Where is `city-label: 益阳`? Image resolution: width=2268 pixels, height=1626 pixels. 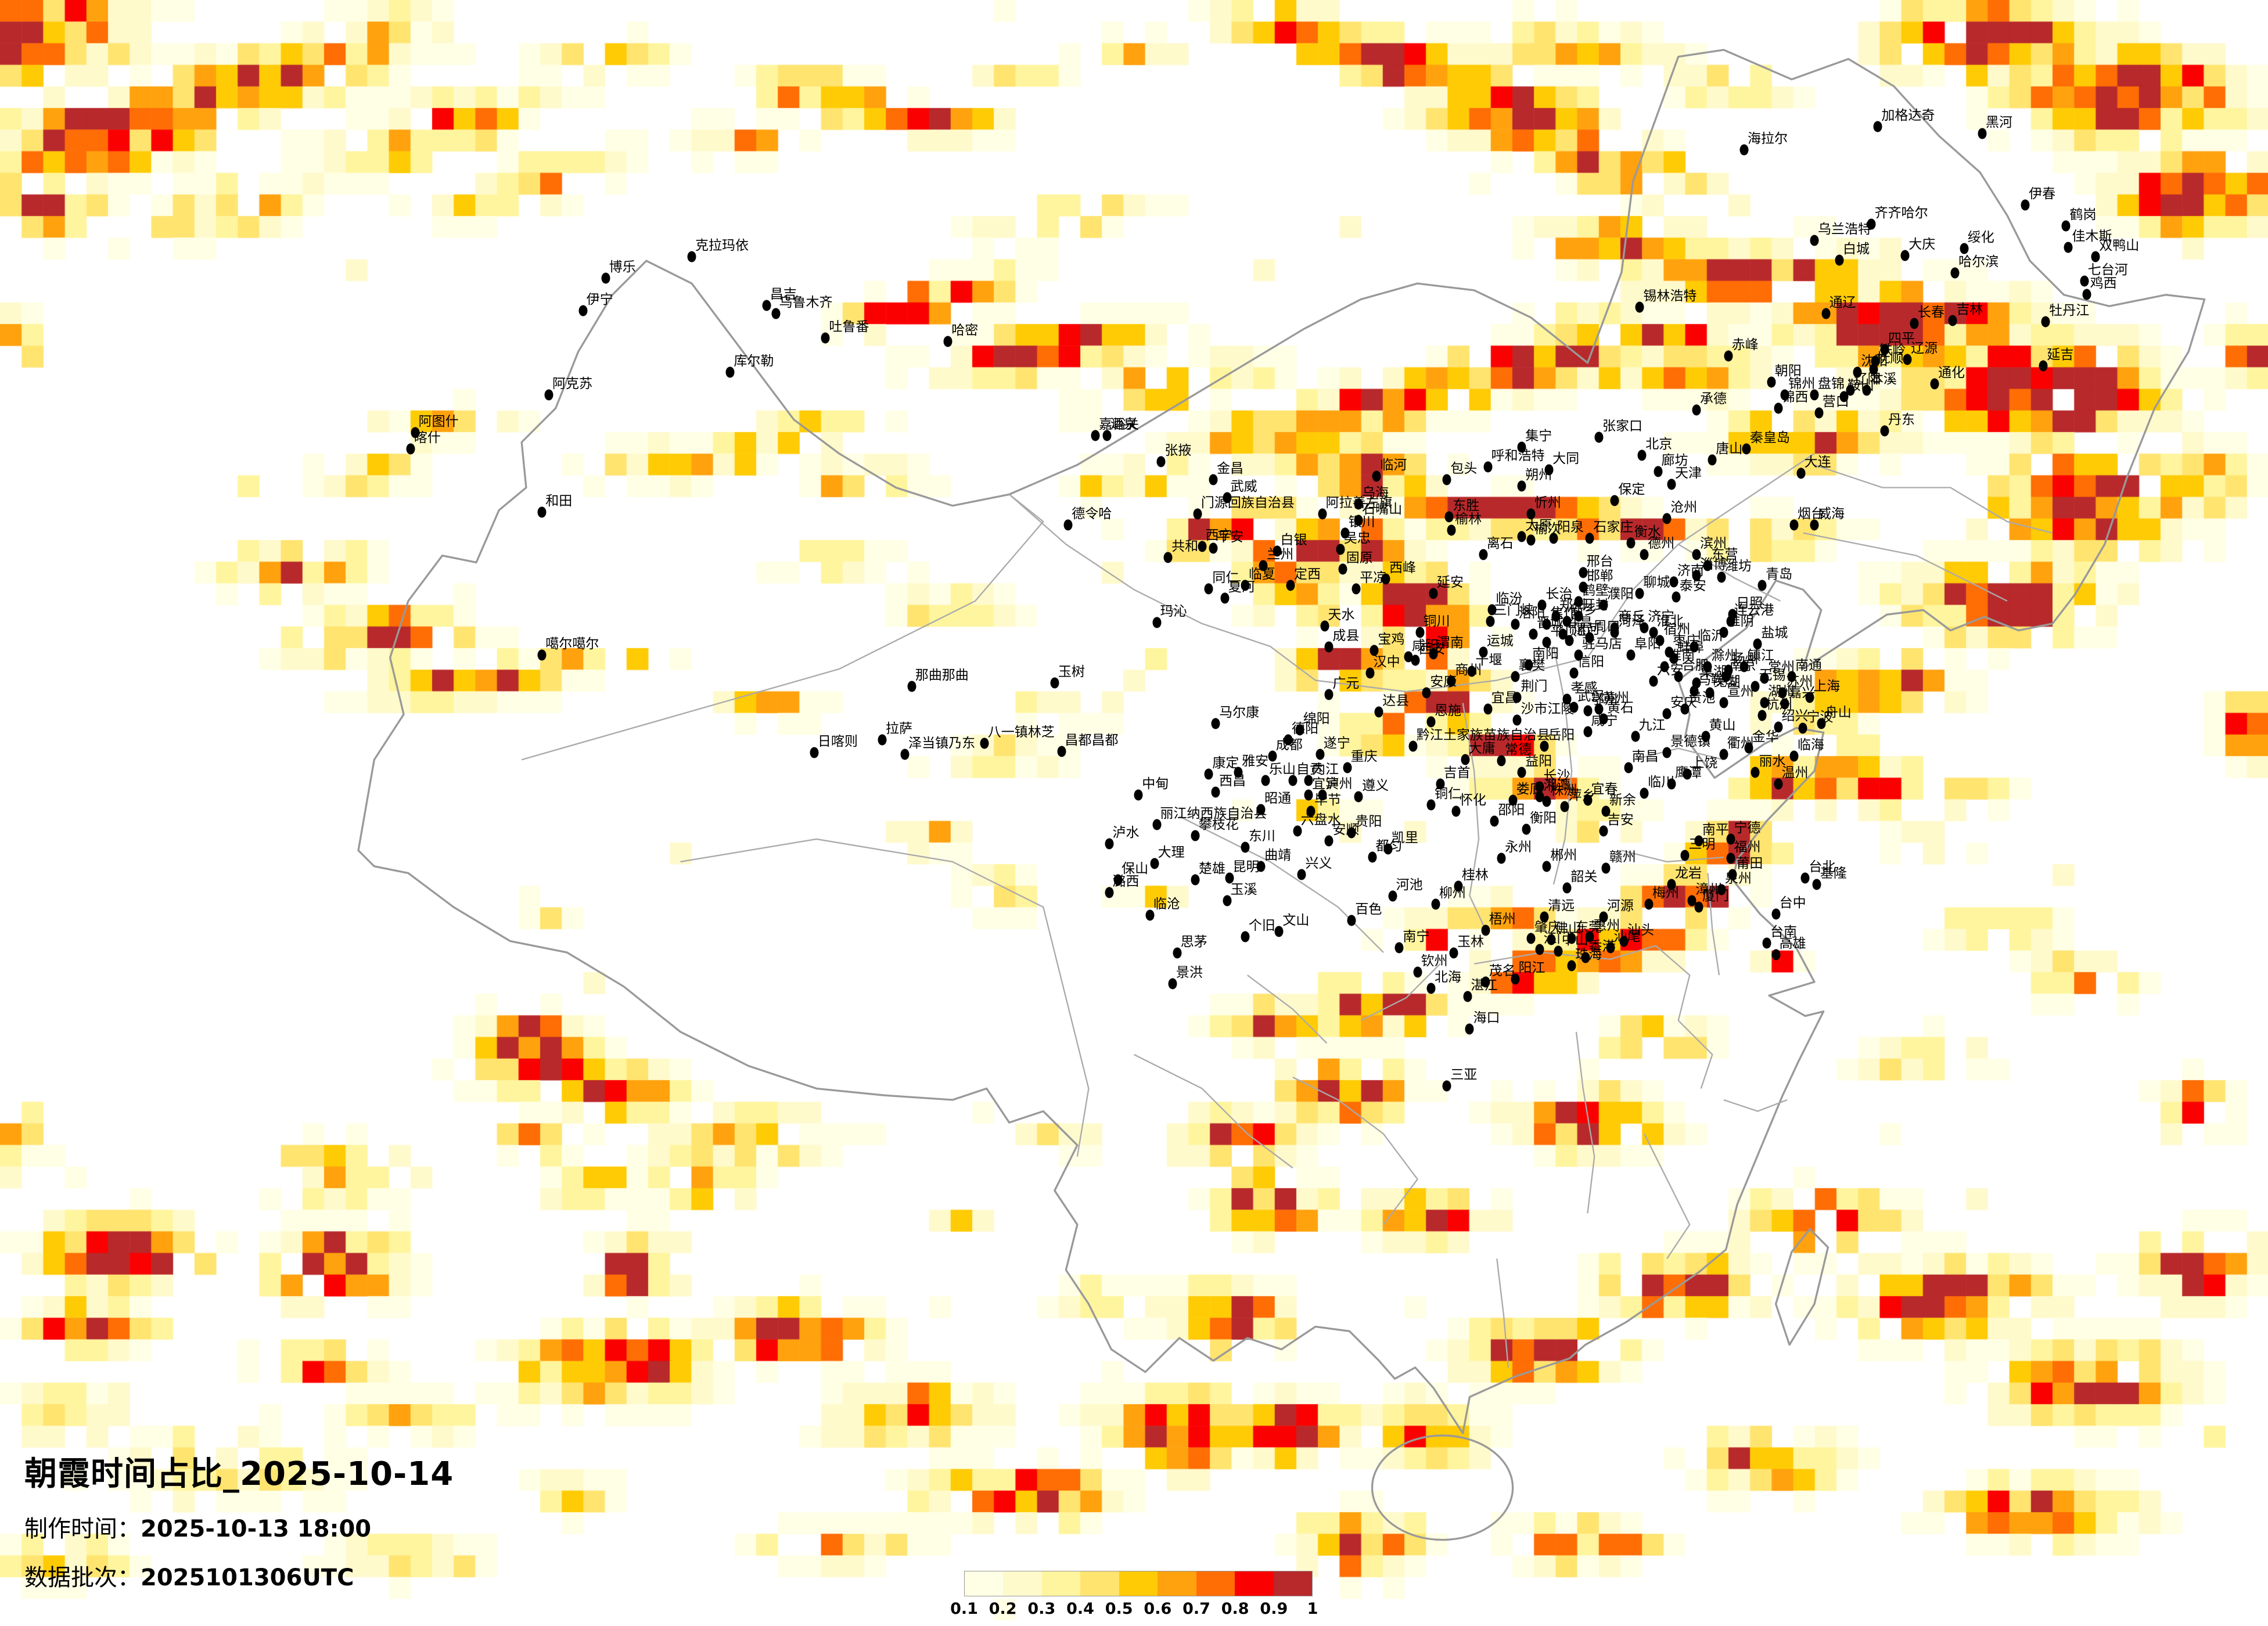 city-label: 益阳 is located at coordinates (1538, 761).